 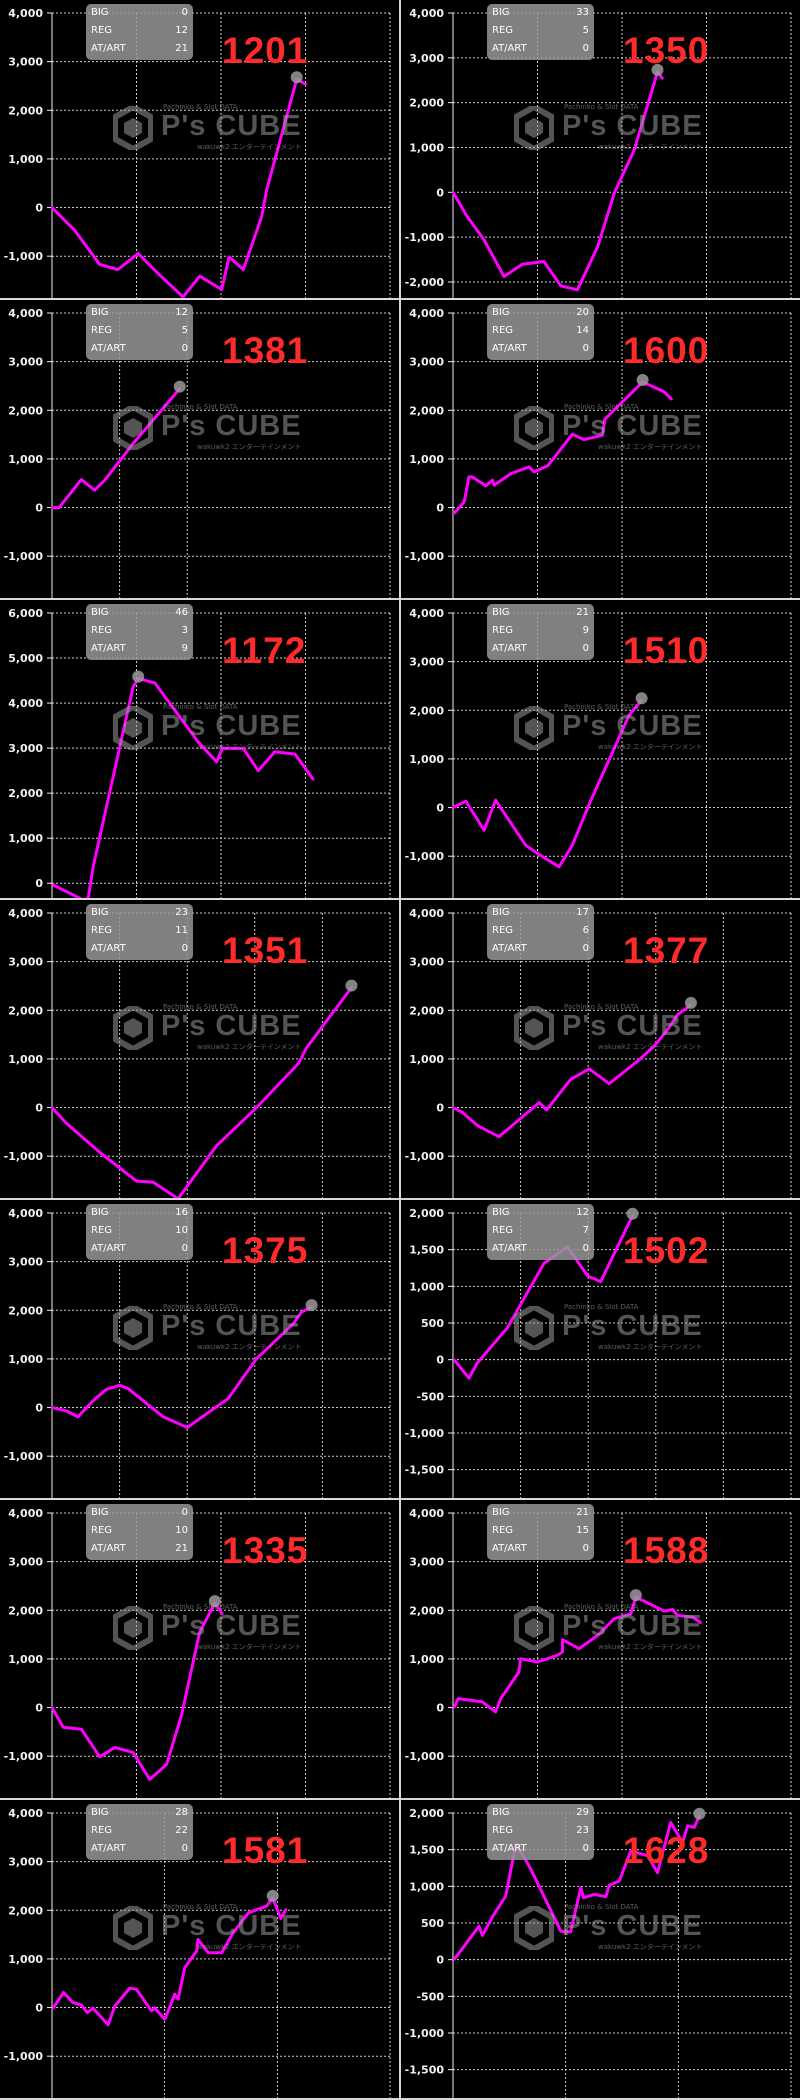 I want to click on stat-label: BIG, so click(x=501, y=912).